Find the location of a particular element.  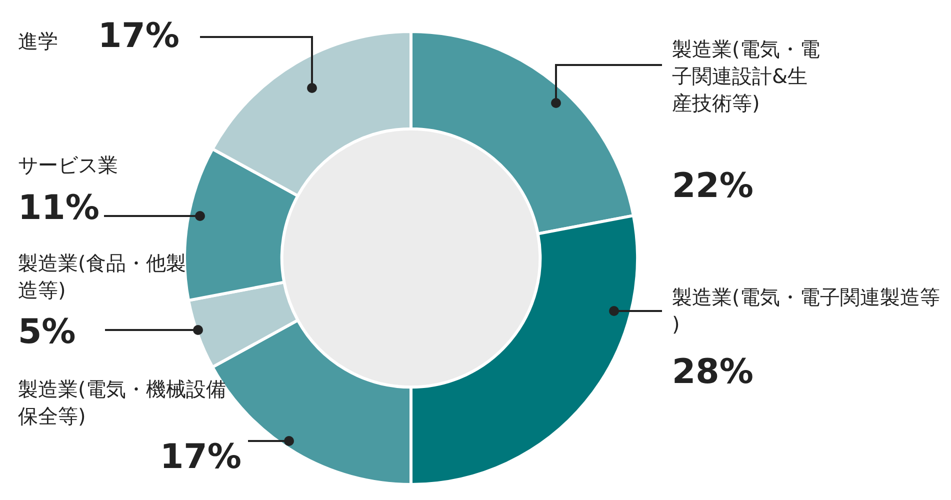

slice-label: 製造業(電気・電子関連設計&生産技術等) is located at coordinates (746, 76).